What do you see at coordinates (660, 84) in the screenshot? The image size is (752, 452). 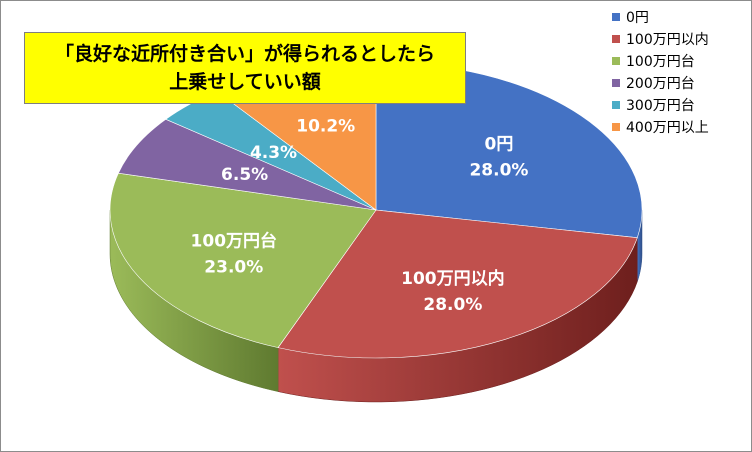 I see `legend-label: 200万円台` at bounding box center [660, 84].